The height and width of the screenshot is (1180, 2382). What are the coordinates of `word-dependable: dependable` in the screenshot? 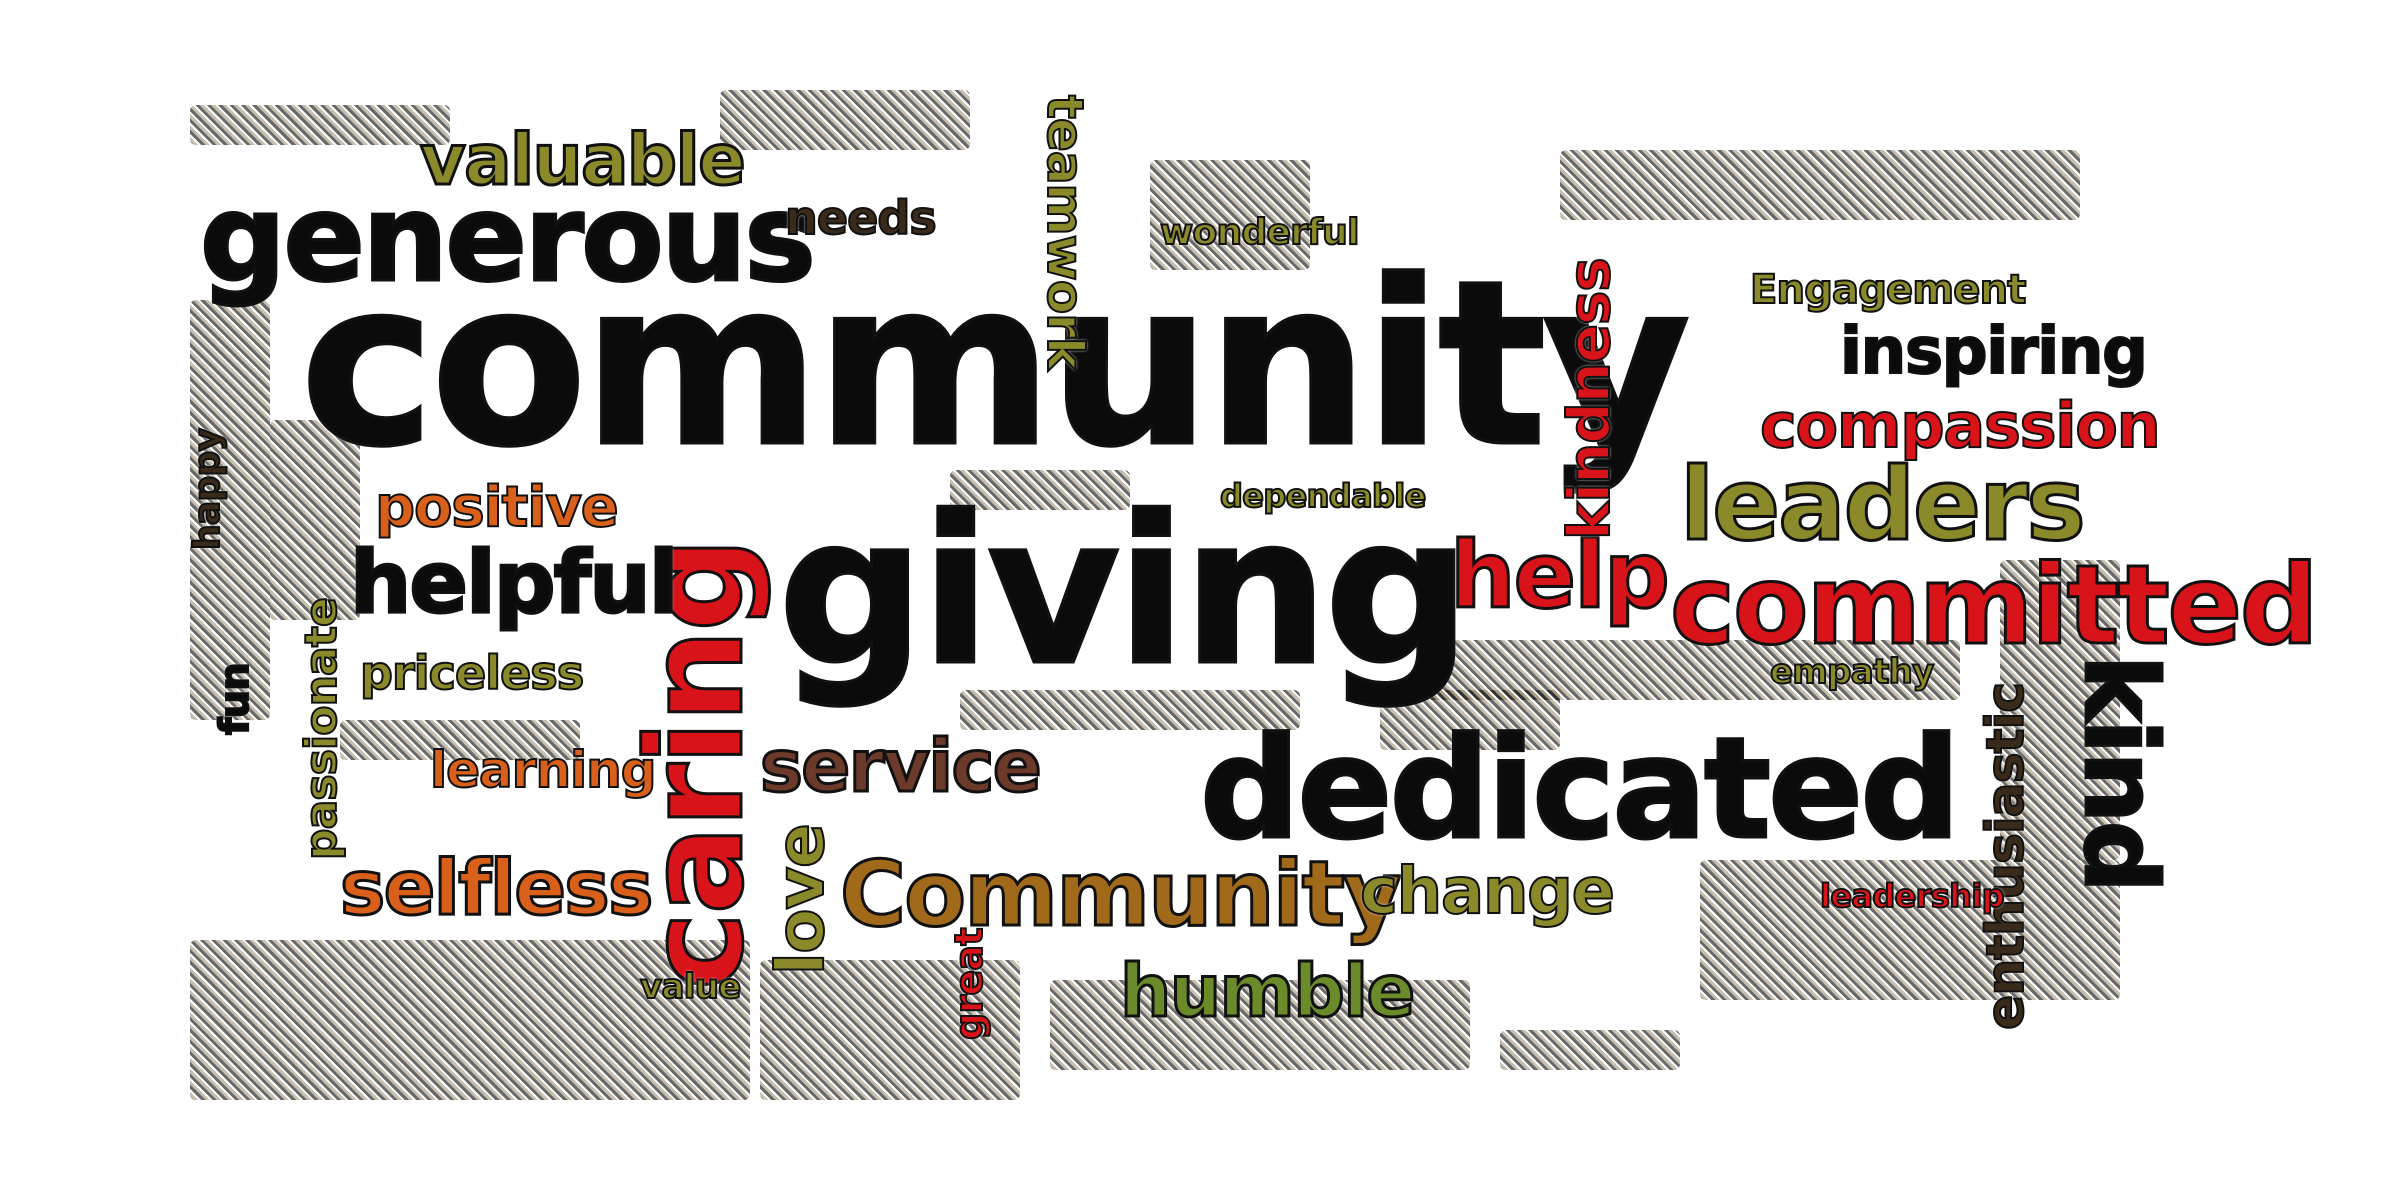 It's located at (1323, 496).